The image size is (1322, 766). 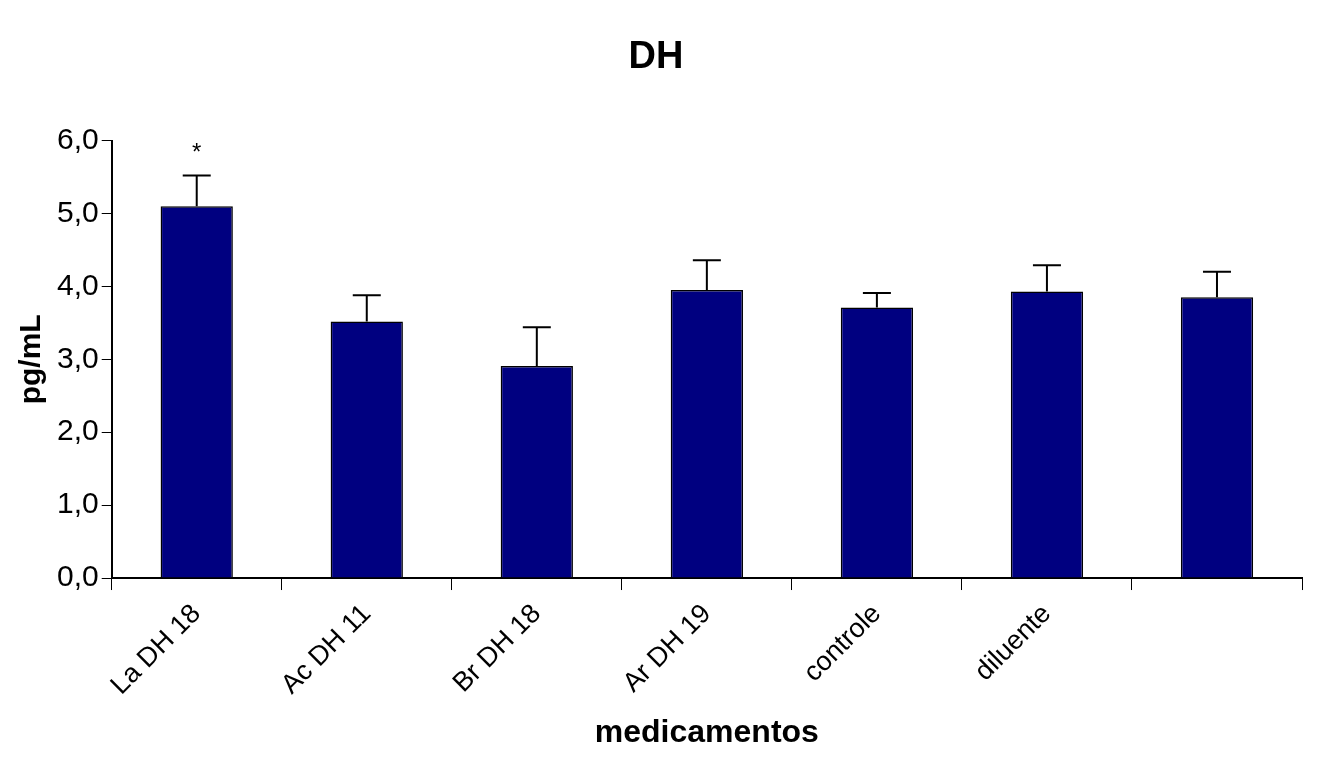 I want to click on annotation: *, so click(x=197, y=152).